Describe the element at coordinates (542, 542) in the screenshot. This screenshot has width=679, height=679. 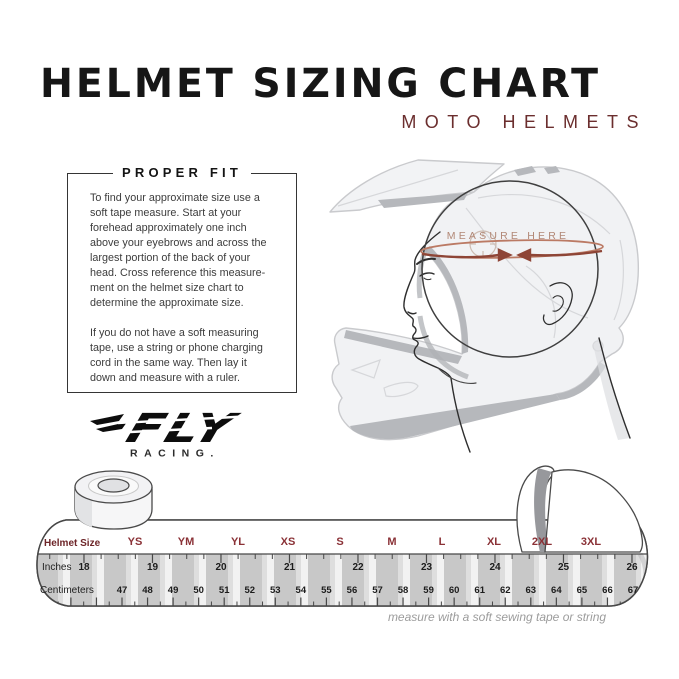
I see `tape-size-2xl: 2XL` at that location.